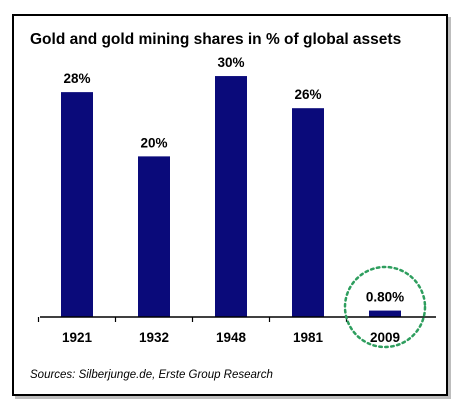 The width and height of the screenshot is (471, 411). What do you see at coordinates (153, 142) in the screenshot?
I see `data-label-1932: 20%` at bounding box center [153, 142].